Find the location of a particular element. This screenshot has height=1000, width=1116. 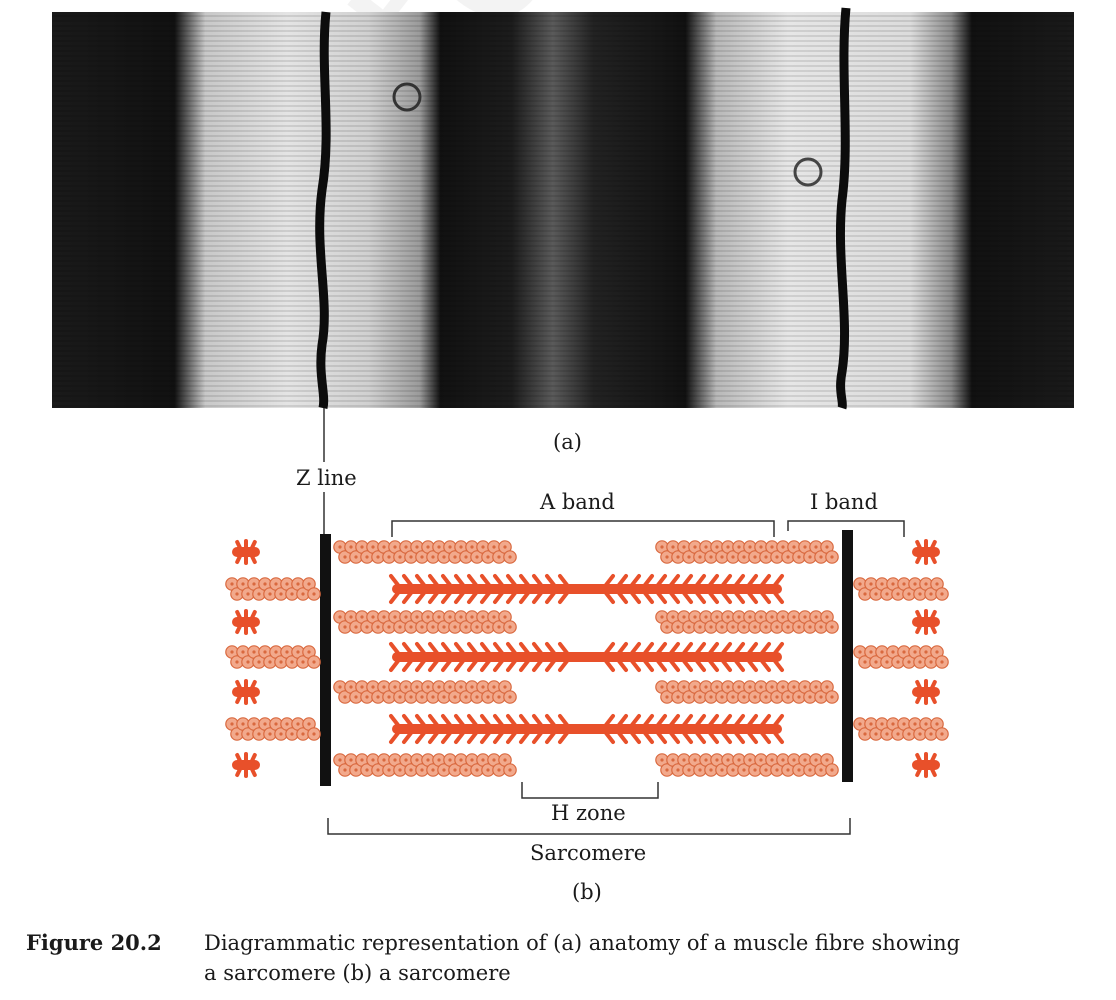

z-line-label: Z line is located at coordinates (326, 478).